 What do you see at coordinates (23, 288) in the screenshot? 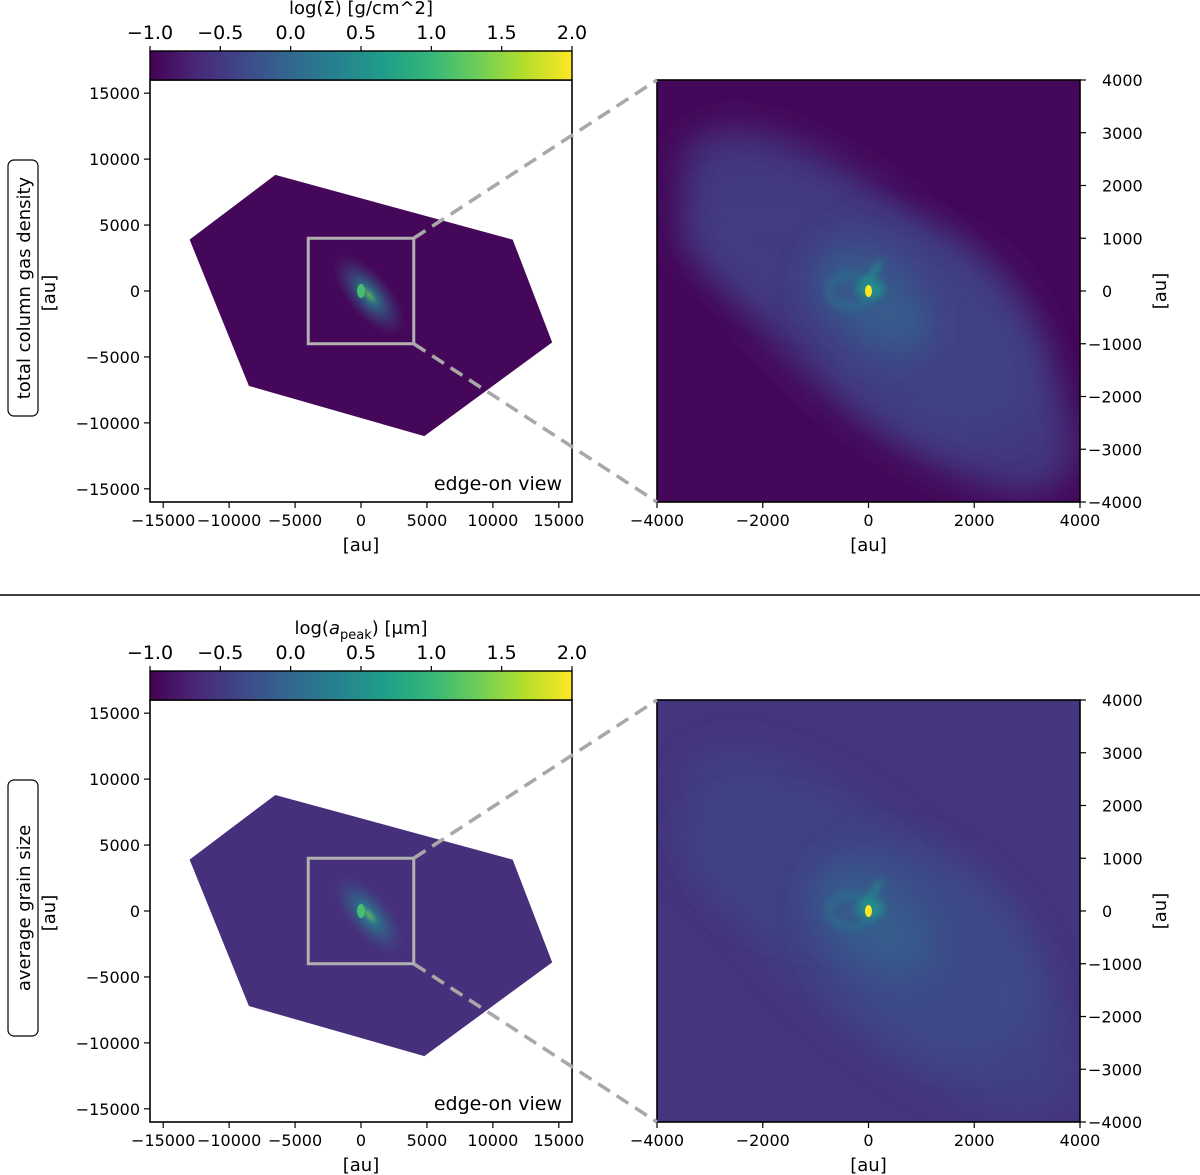
I see `row-label: total column gas density` at bounding box center [23, 288].